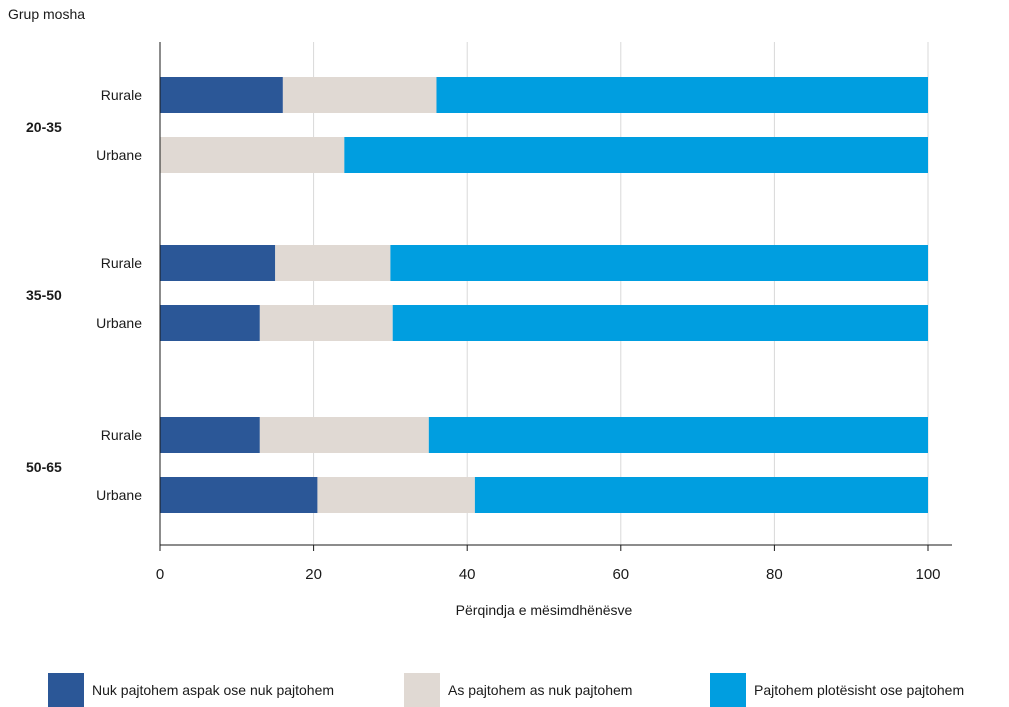  Describe the element at coordinates (44, 467) in the screenshot. I see `group-label: 50-65` at that location.